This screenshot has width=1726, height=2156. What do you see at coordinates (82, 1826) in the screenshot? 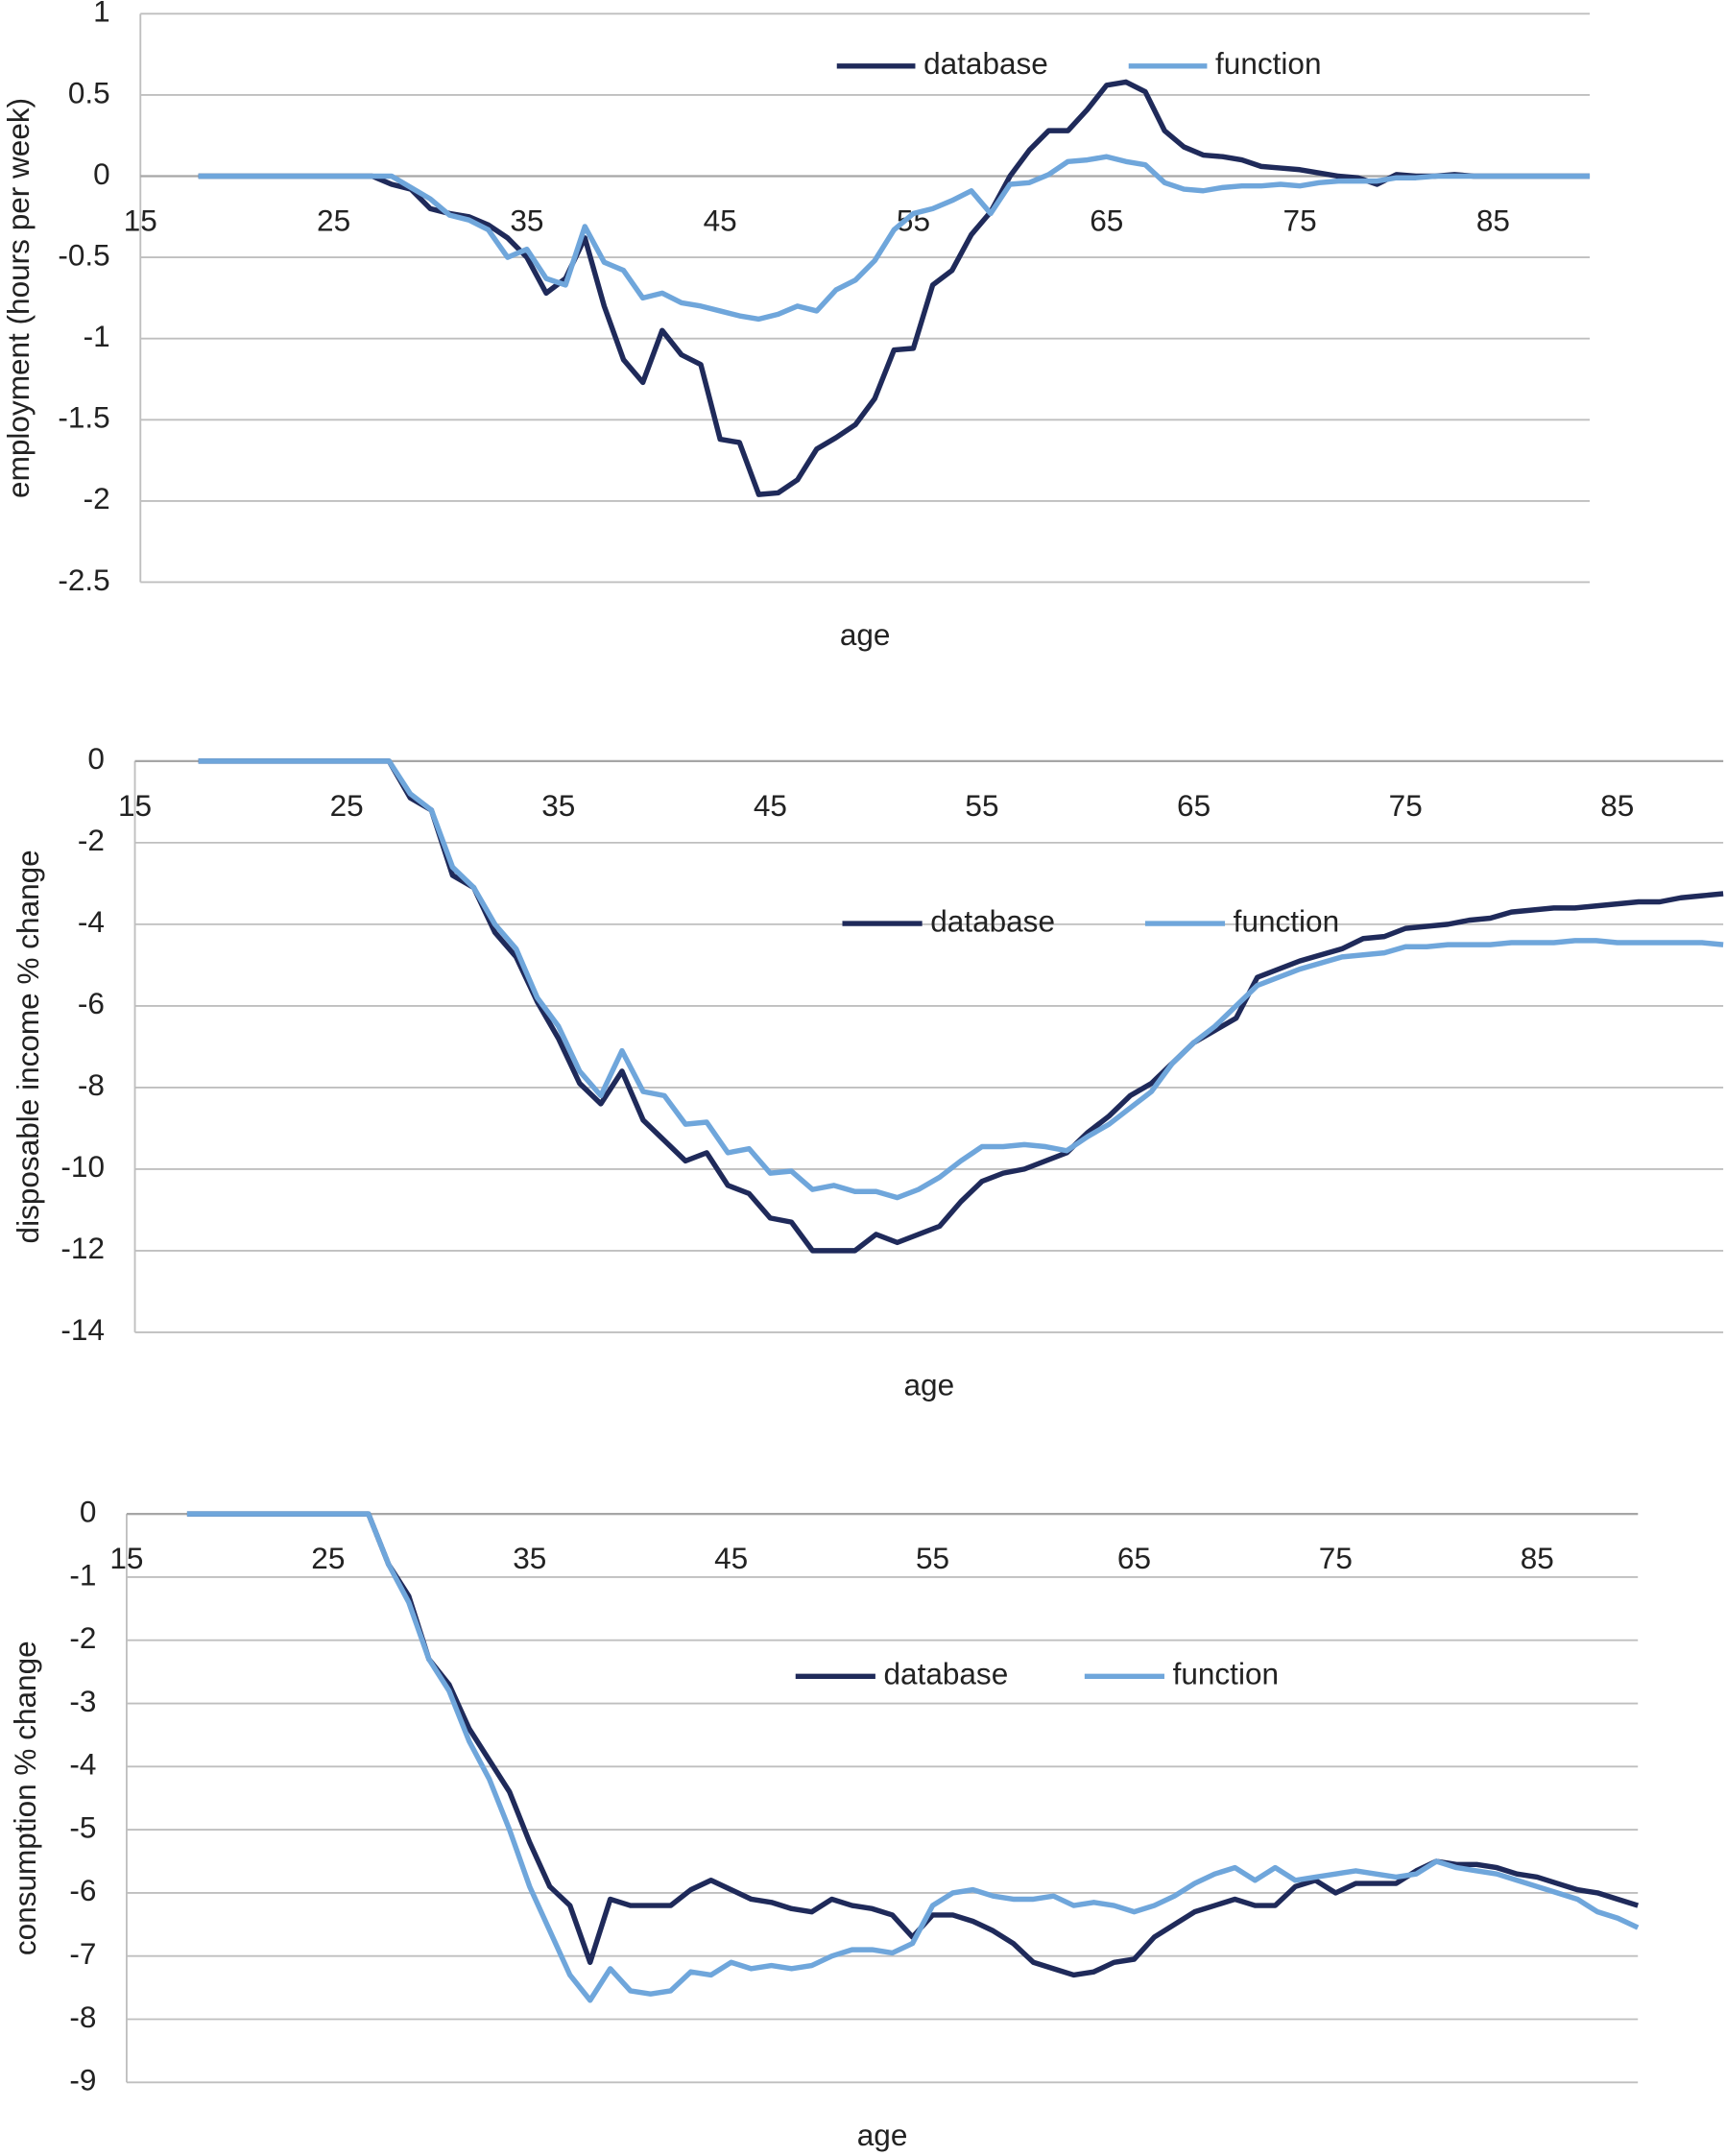
I see `y-tick-label: -5` at bounding box center [82, 1826].